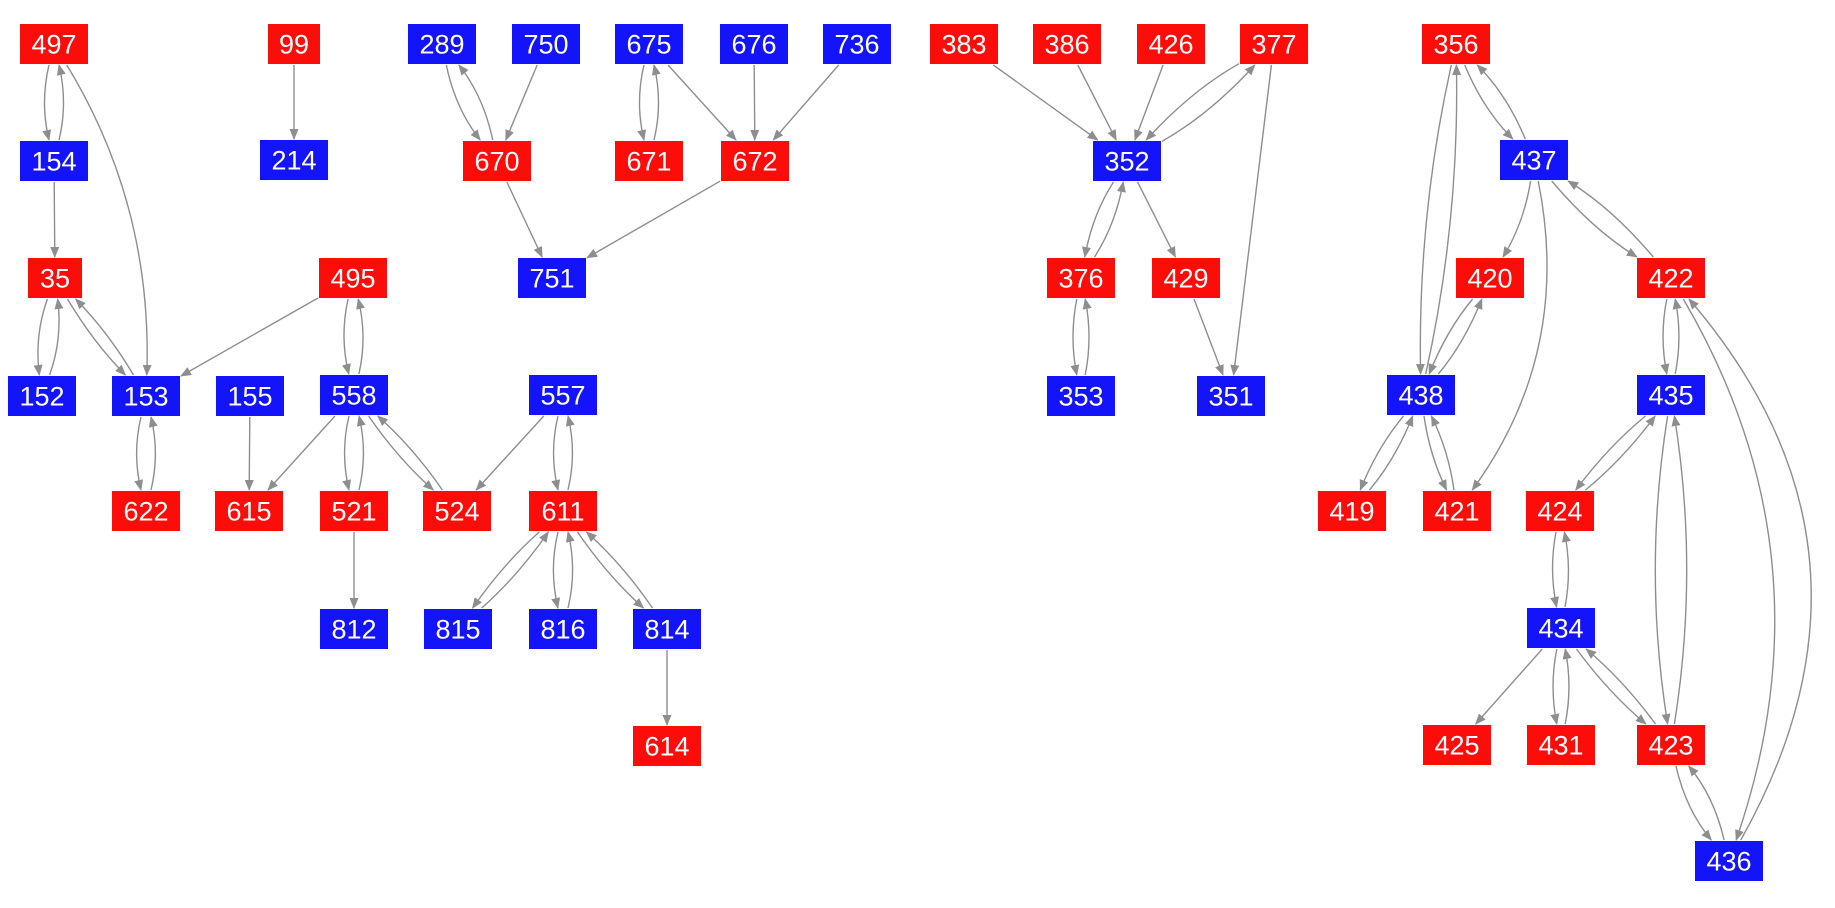 The image size is (1835, 908). I want to click on node-425: 425, so click(1457, 745).